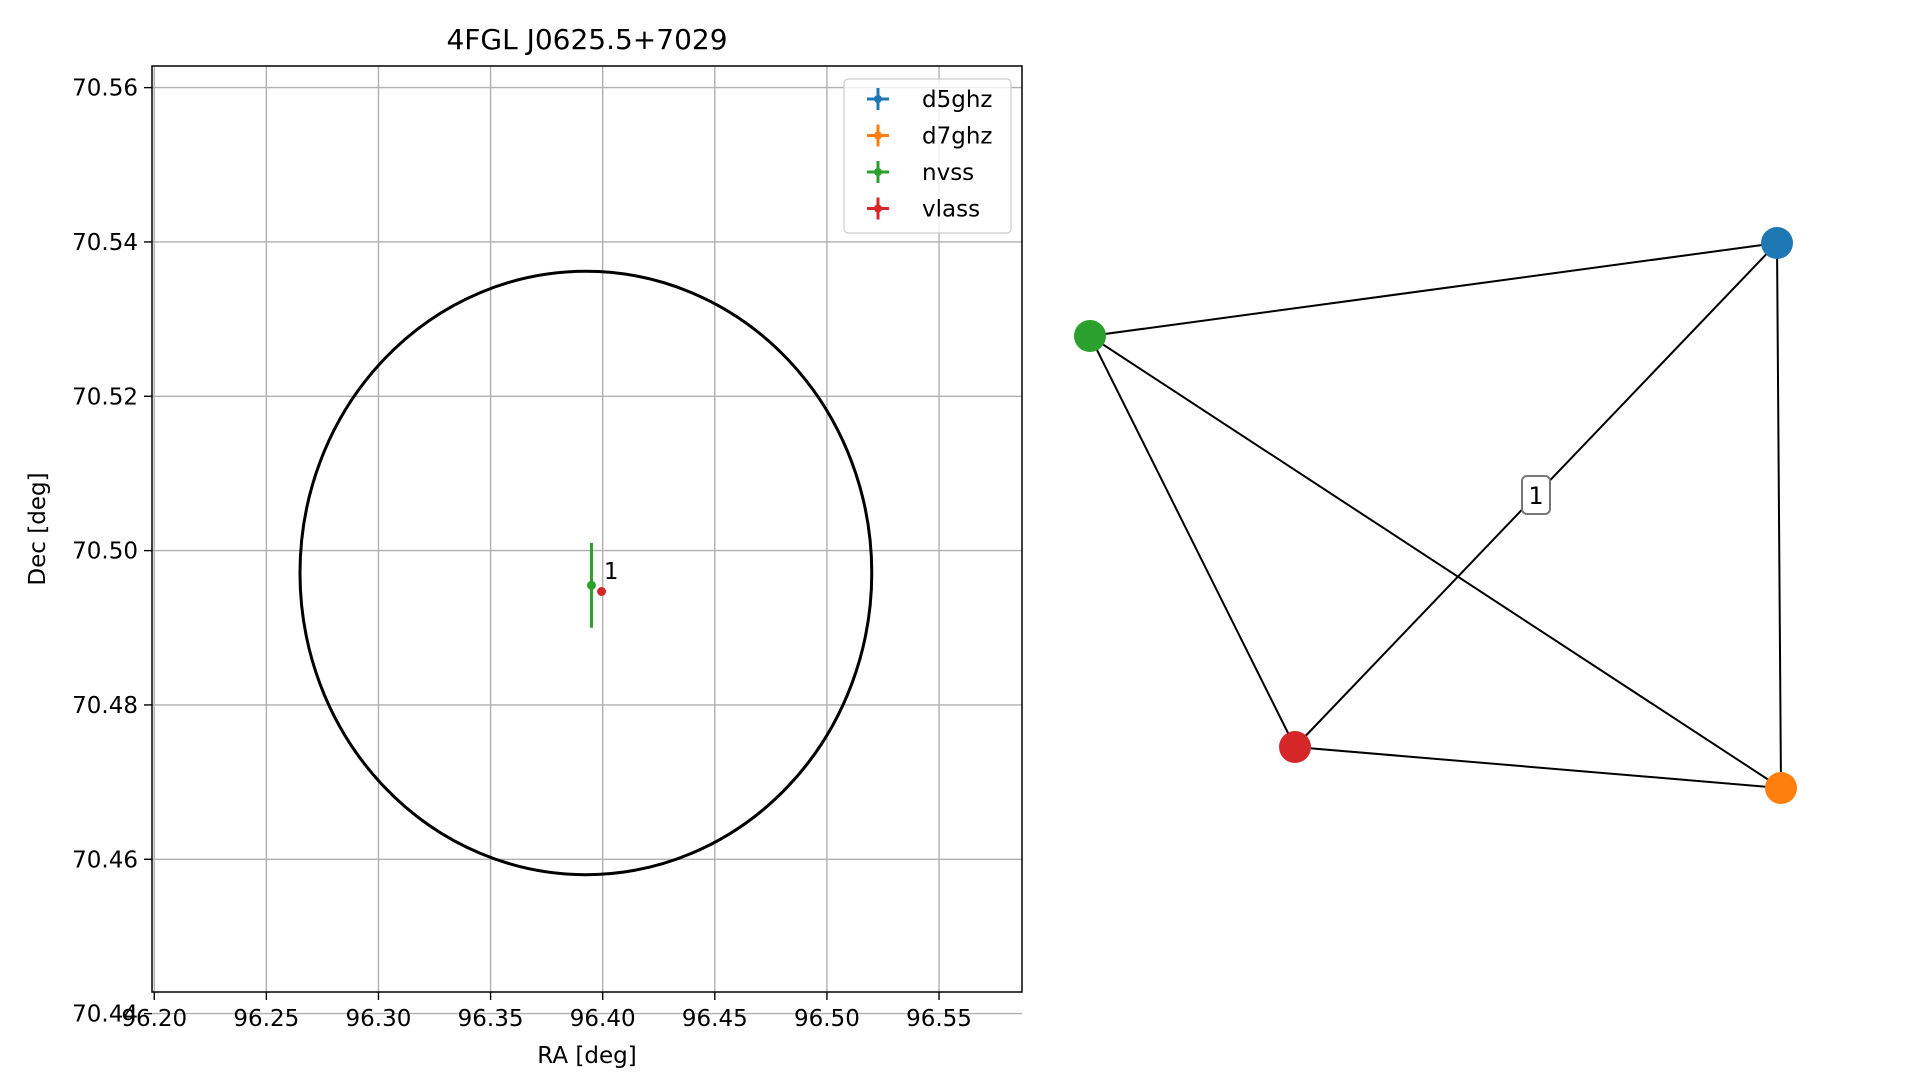 The width and height of the screenshot is (1919, 1080). What do you see at coordinates (1433, 289) in the screenshot?
I see `graph-edge-nvss-d5ghz` at bounding box center [1433, 289].